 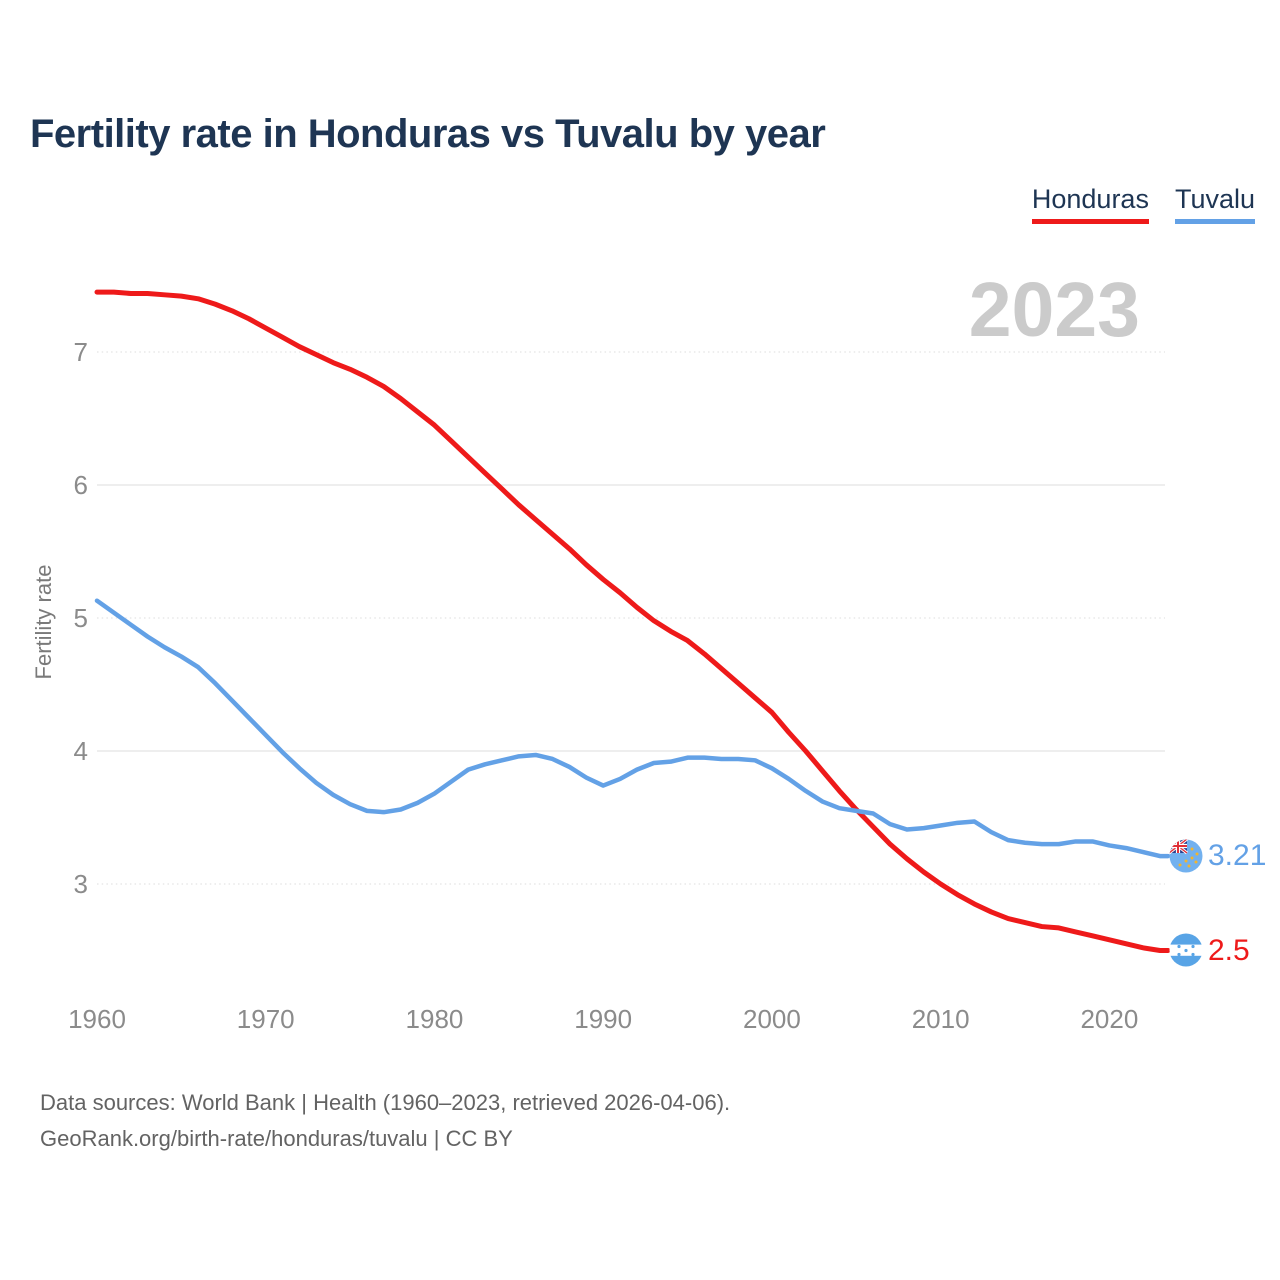 What do you see at coordinates (1186, 856) in the screenshot?
I see `tuvalu-flag-icon` at bounding box center [1186, 856].